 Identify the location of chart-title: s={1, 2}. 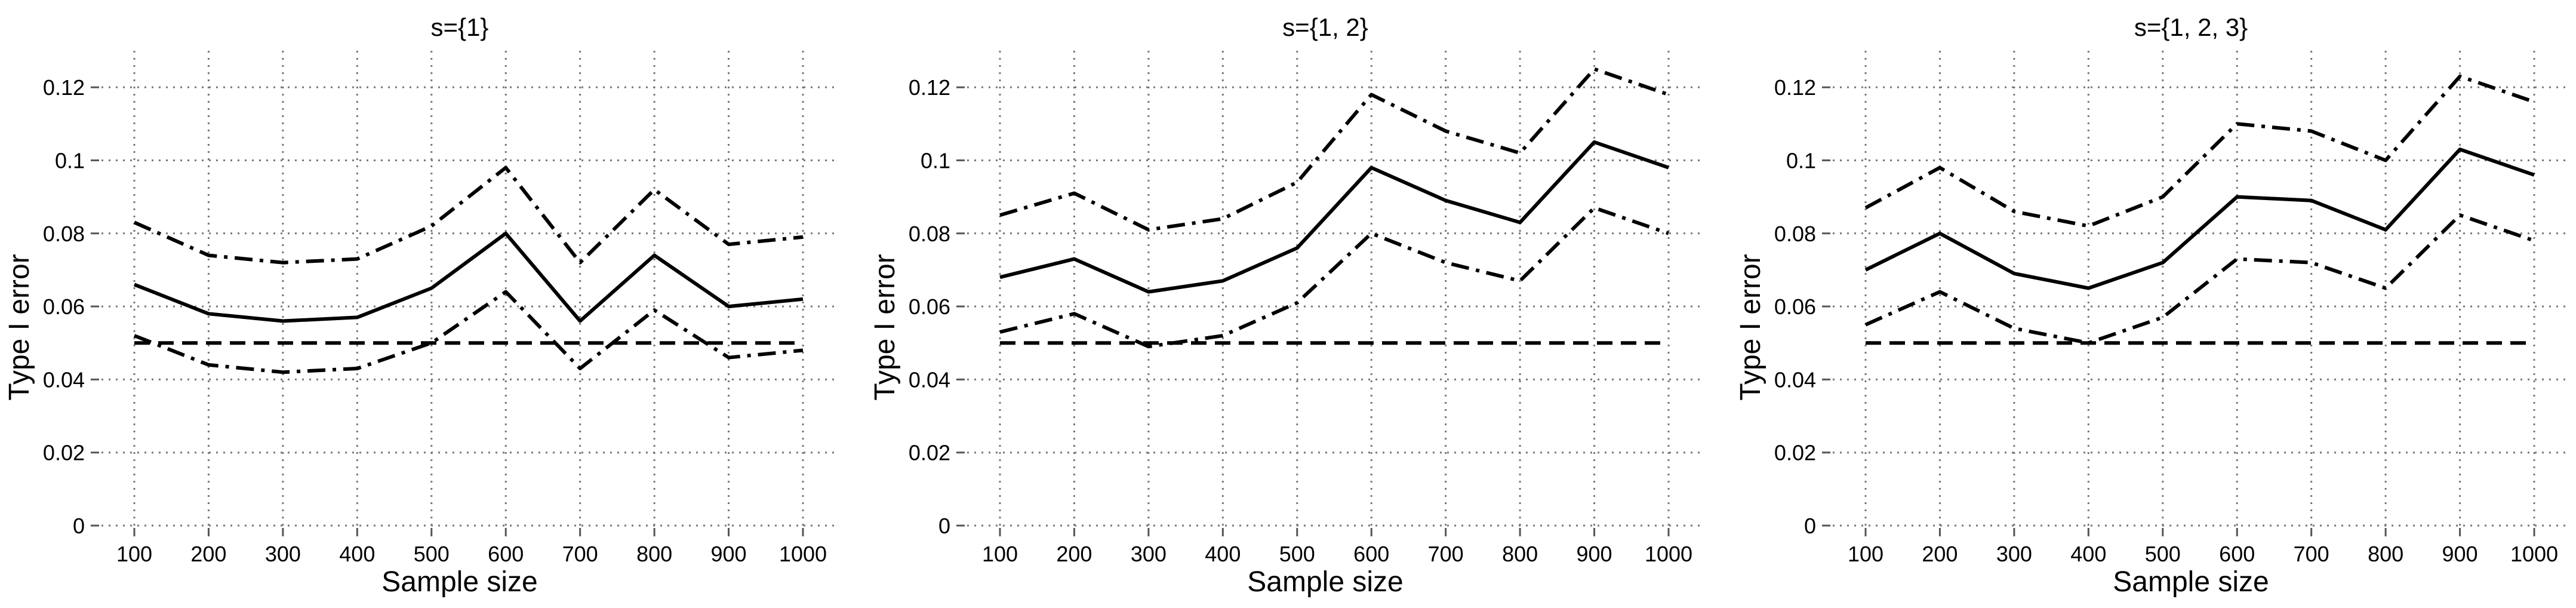
(1325, 27).